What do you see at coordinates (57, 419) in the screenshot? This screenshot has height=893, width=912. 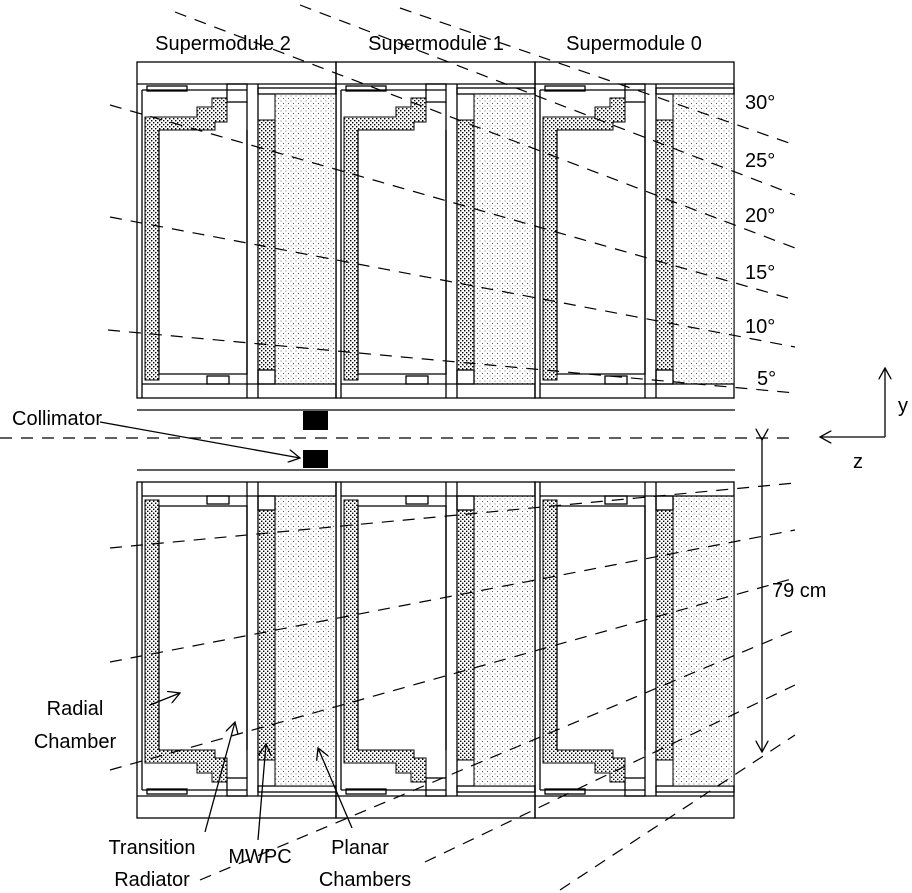 I see `collimator-label: Collimator` at bounding box center [57, 419].